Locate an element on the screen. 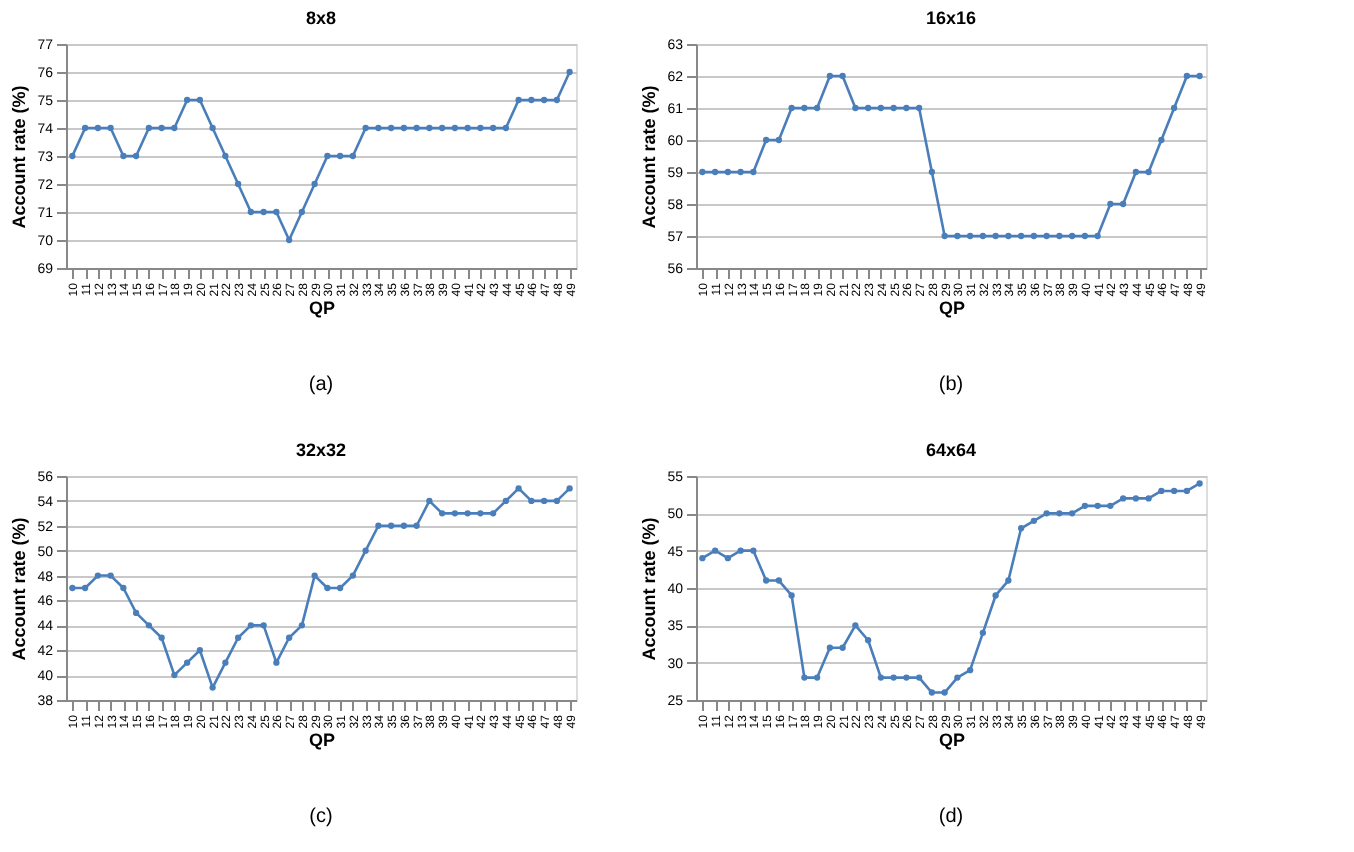 The width and height of the screenshot is (1354, 852). y-axis-title: Account rate (%) is located at coordinates (19, 157).